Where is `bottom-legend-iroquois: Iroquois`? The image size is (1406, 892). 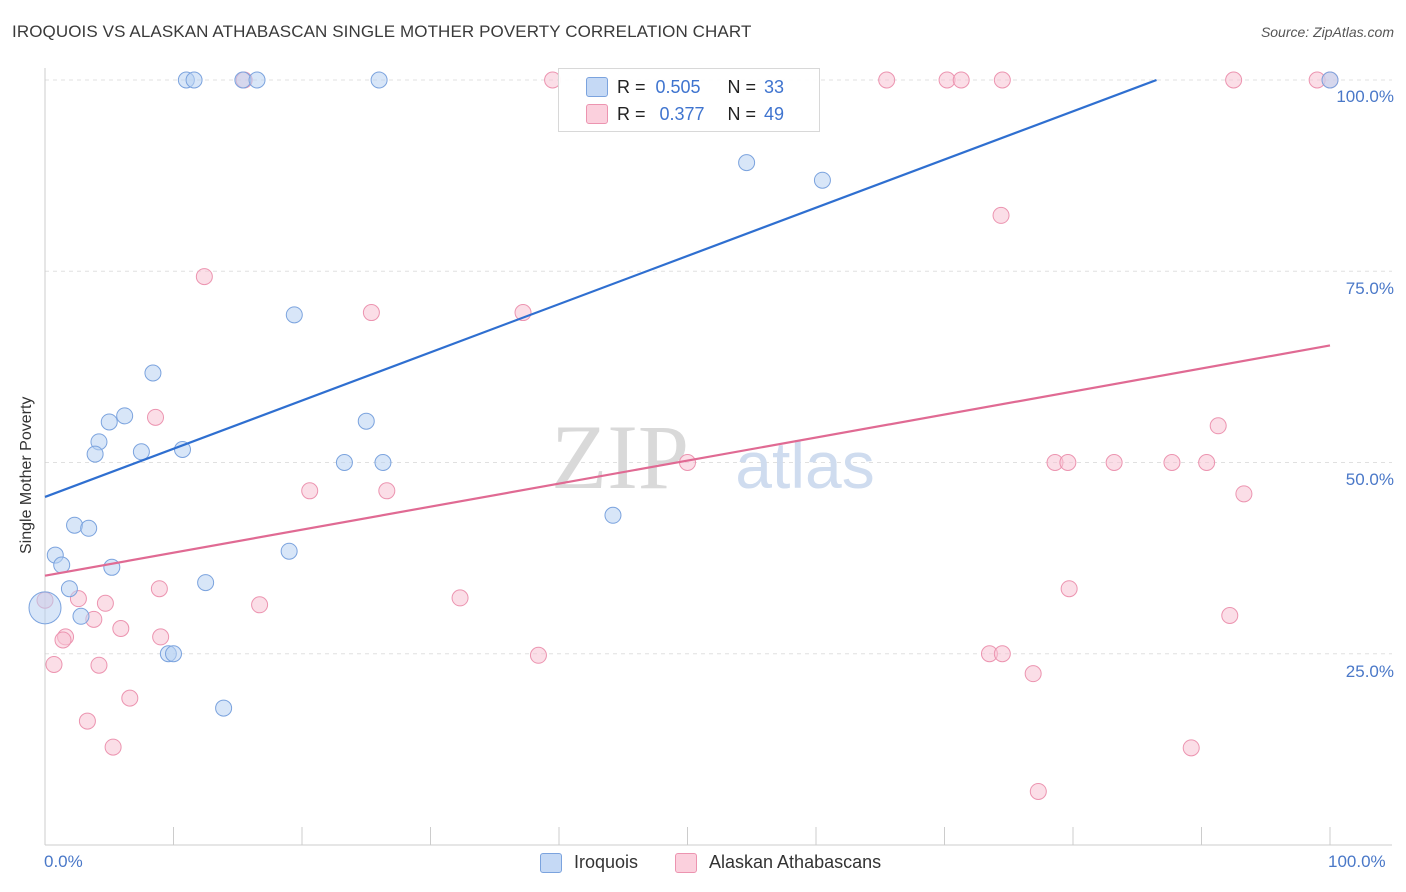
bottom-legend-iroquois: Iroquois is located at coordinates (589, 862).